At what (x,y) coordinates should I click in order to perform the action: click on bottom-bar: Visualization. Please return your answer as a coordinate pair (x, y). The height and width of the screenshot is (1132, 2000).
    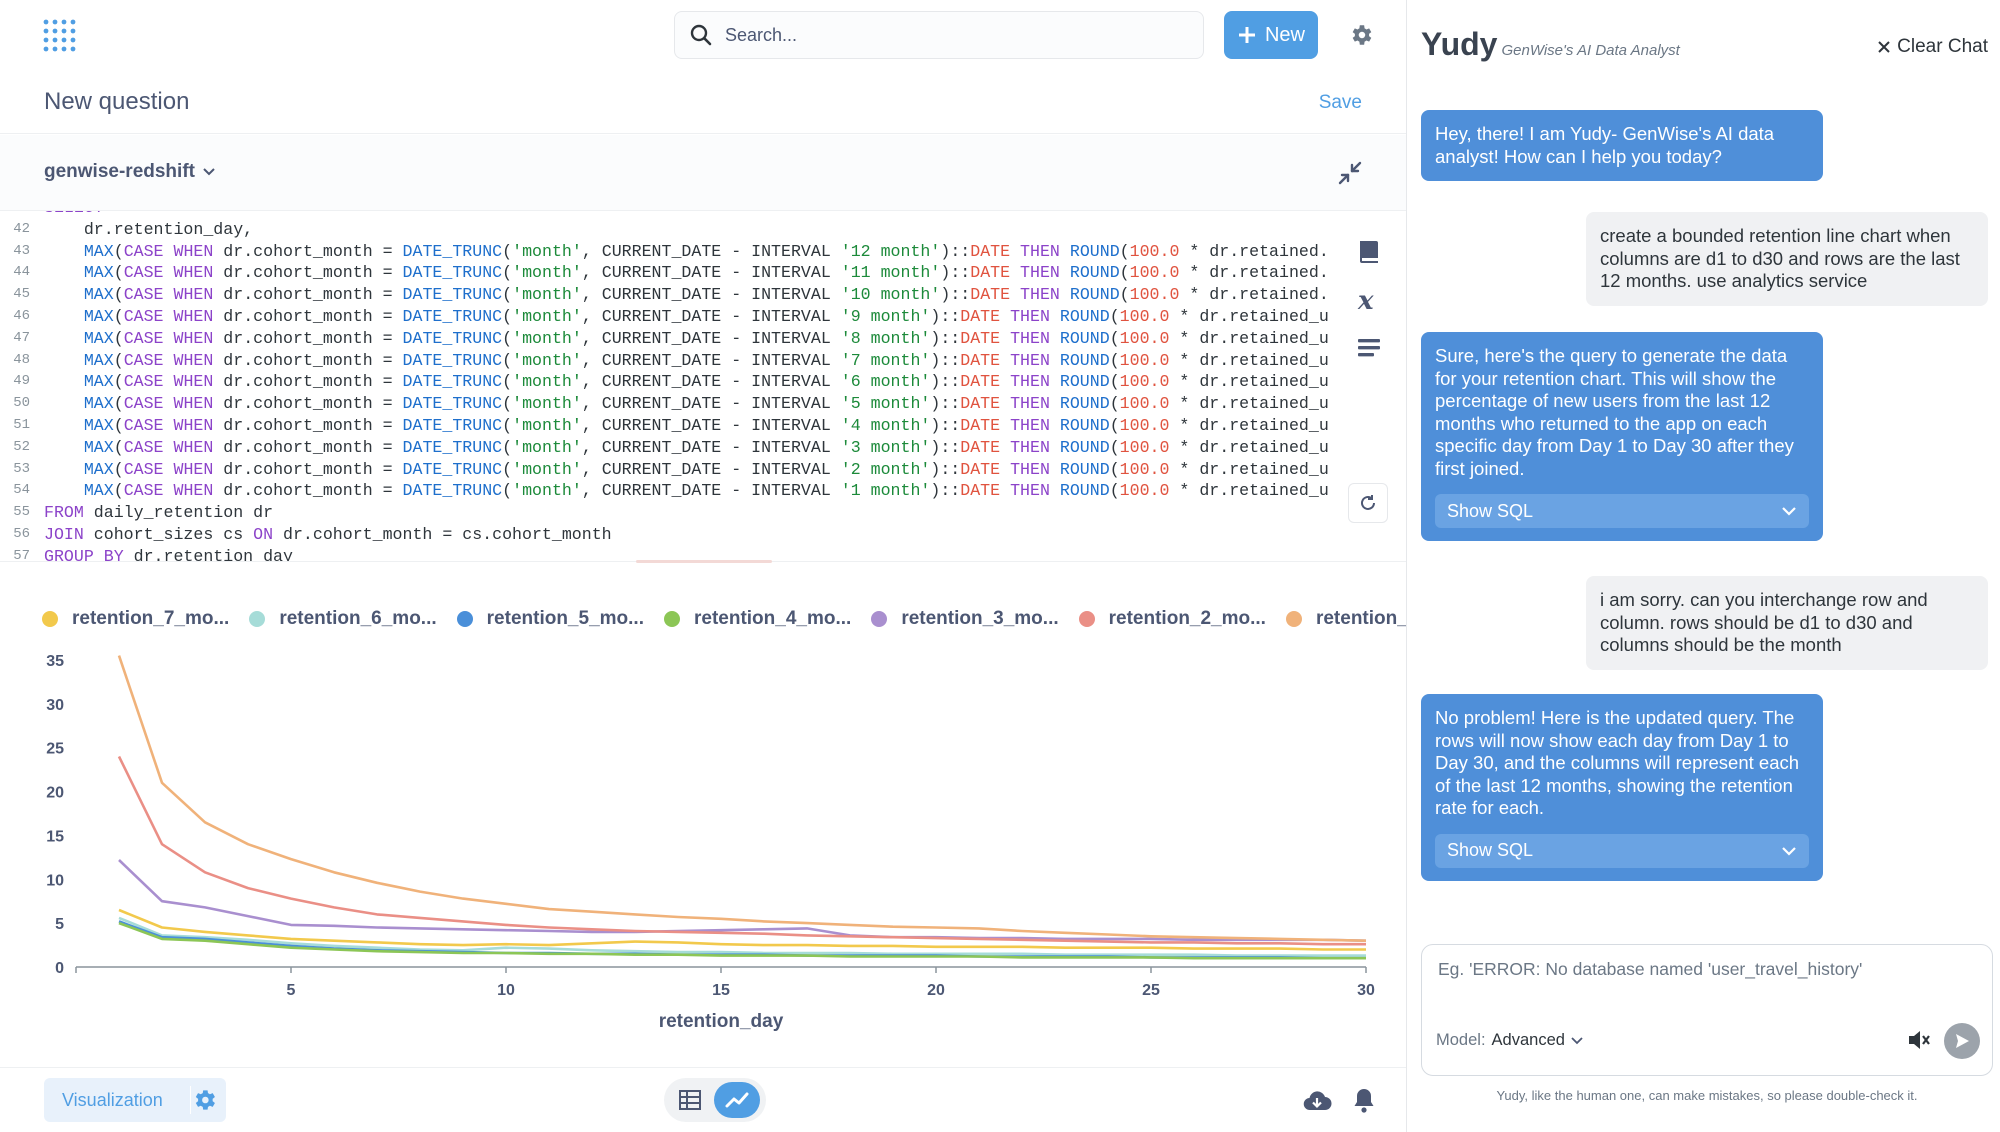
    Looking at the image, I should click on (703, 1099).